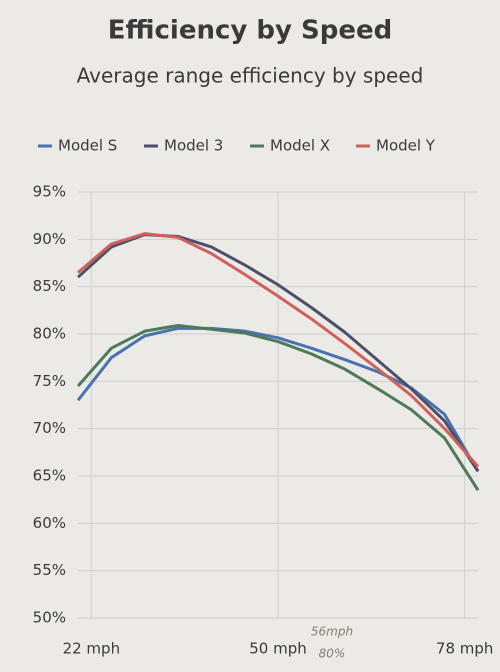 The height and width of the screenshot is (672, 500). I want to click on y-tick-label: 70%, so click(49, 428).